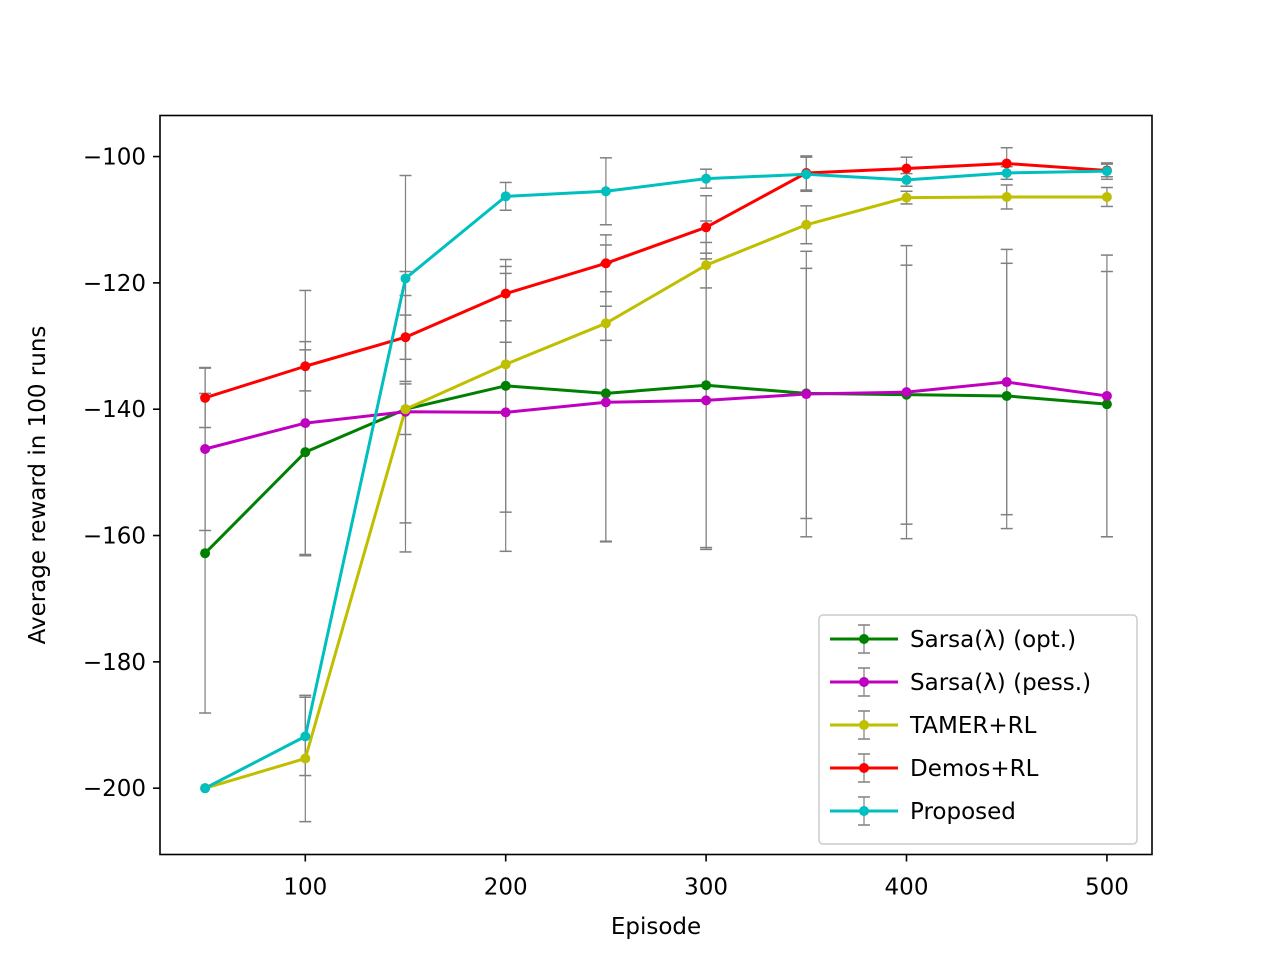 Image resolution: width=1280 pixels, height=960 pixels. I want to click on legend-box, so click(978, 729).